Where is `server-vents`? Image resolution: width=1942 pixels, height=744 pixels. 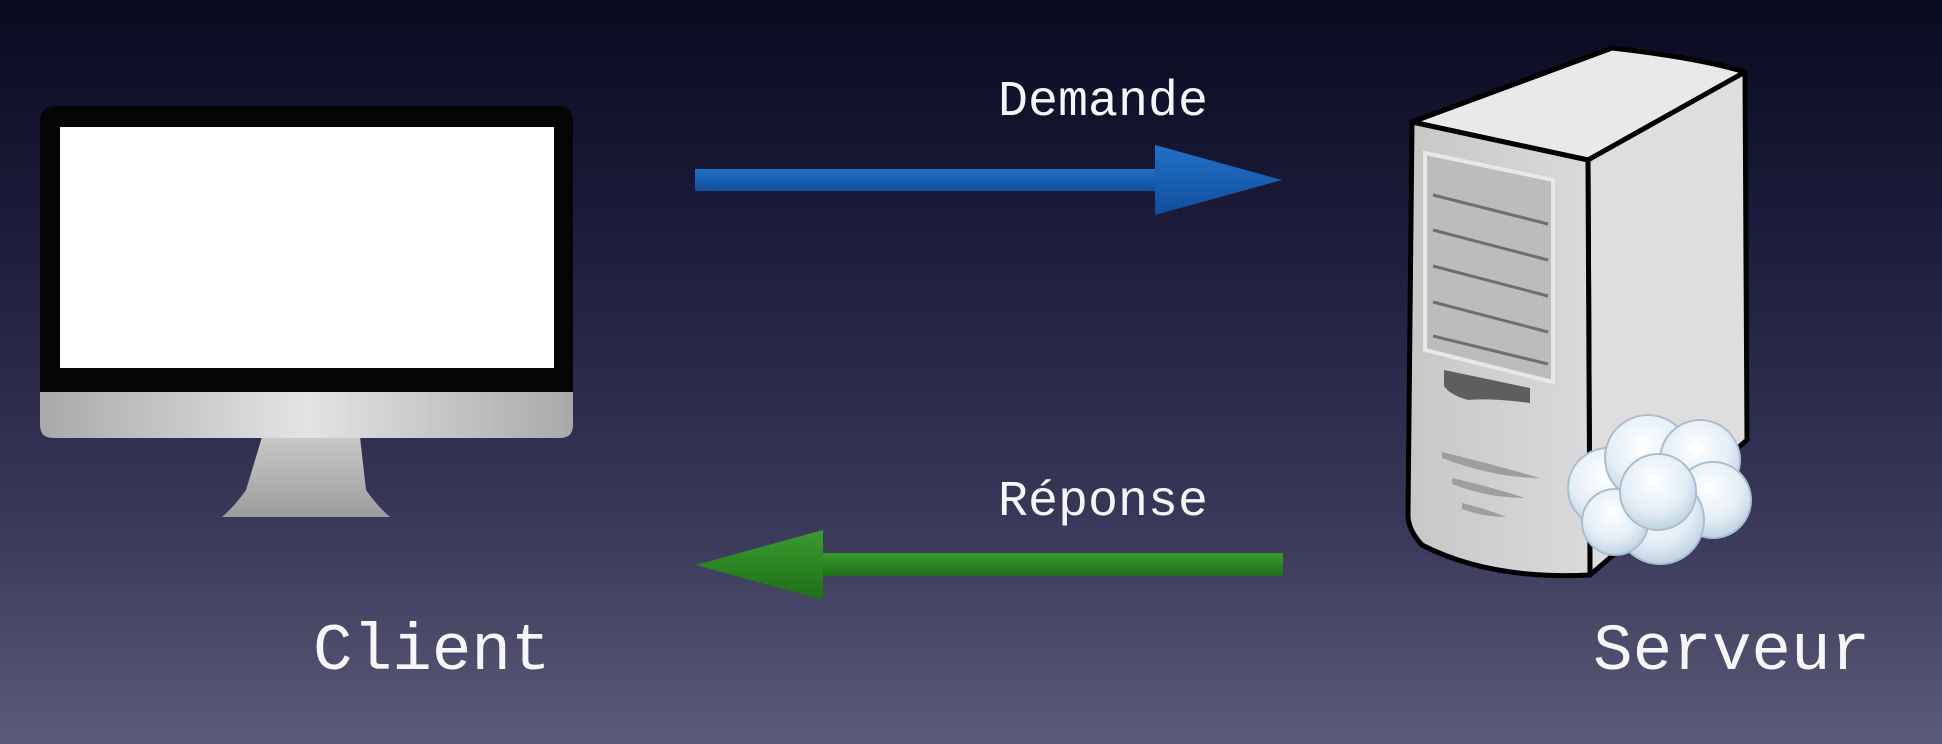 server-vents is located at coordinates (1491, 484).